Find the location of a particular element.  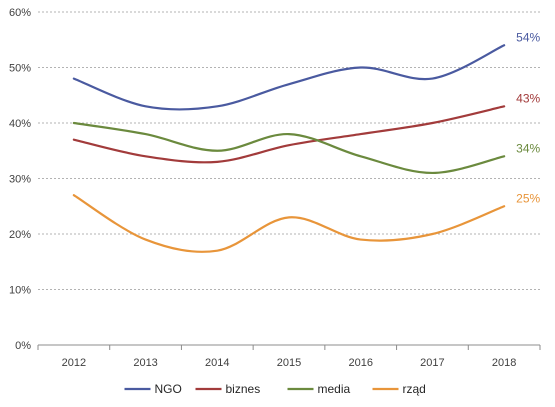

y-tick-label: 20% is located at coordinates (20, 235).